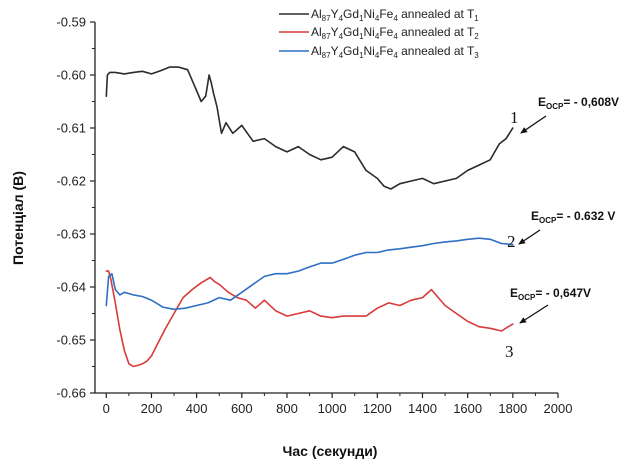 The image size is (634, 465). Describe the element at coordinates (71, 234) in the screenshot. I see `y-tick-label: -0.63` at that location.